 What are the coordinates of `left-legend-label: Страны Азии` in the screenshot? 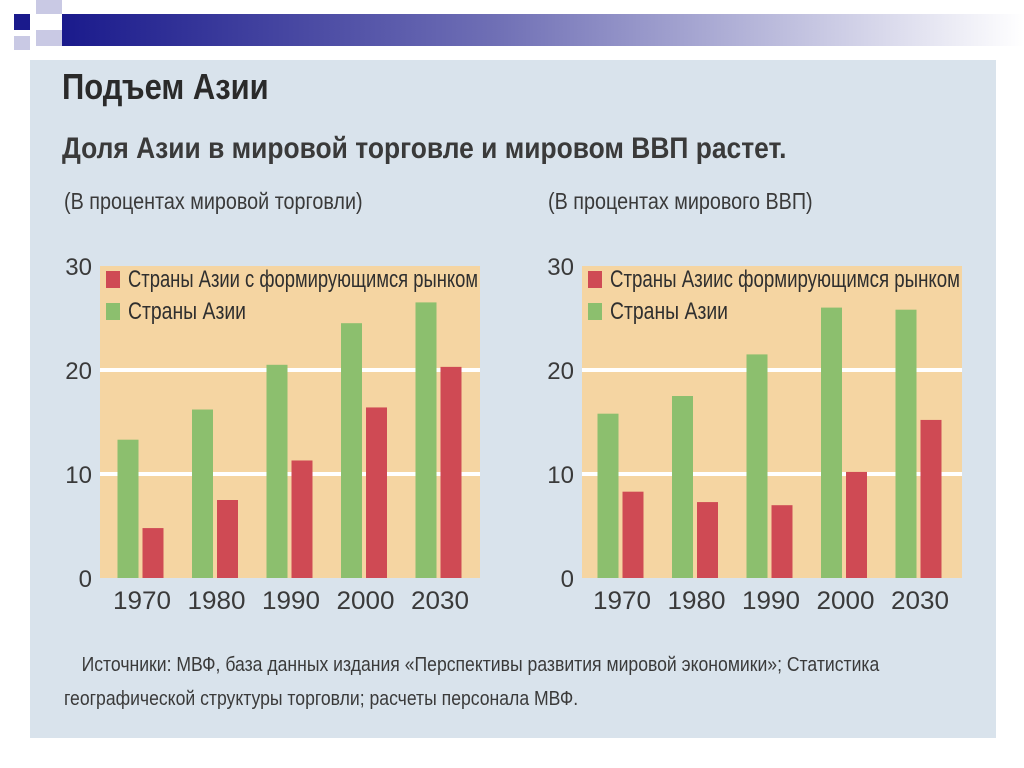 It's located at (187, 311).